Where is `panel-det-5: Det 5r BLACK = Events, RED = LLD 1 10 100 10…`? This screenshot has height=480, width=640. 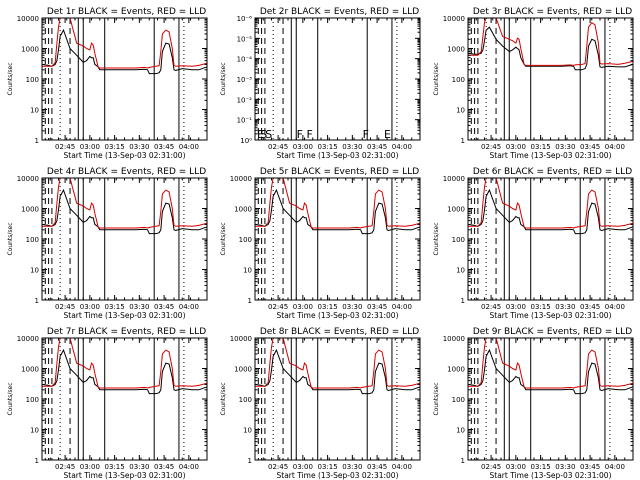 panel-det-5: Det 5r BLACK = Events, RED = LLD 1 10 100 10… is located at coordinates (320, 243).